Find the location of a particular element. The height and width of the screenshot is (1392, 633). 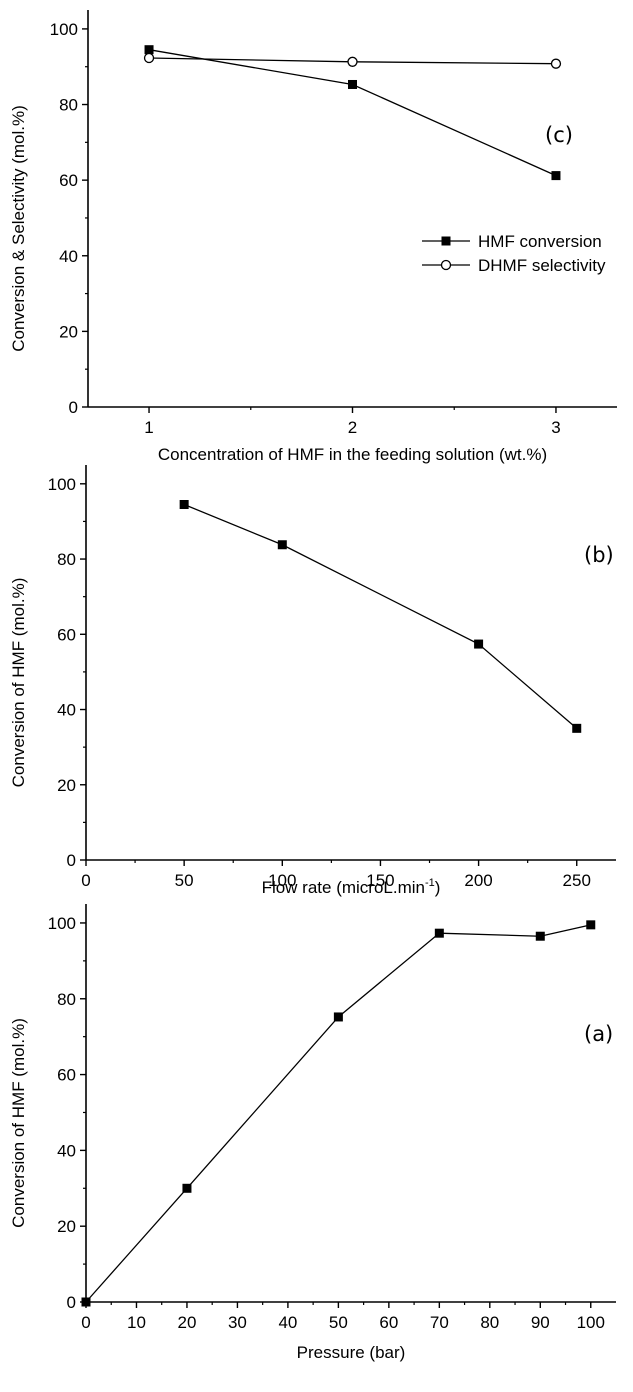

x-tick-label: 40 is located at coordinates (287, 1322).